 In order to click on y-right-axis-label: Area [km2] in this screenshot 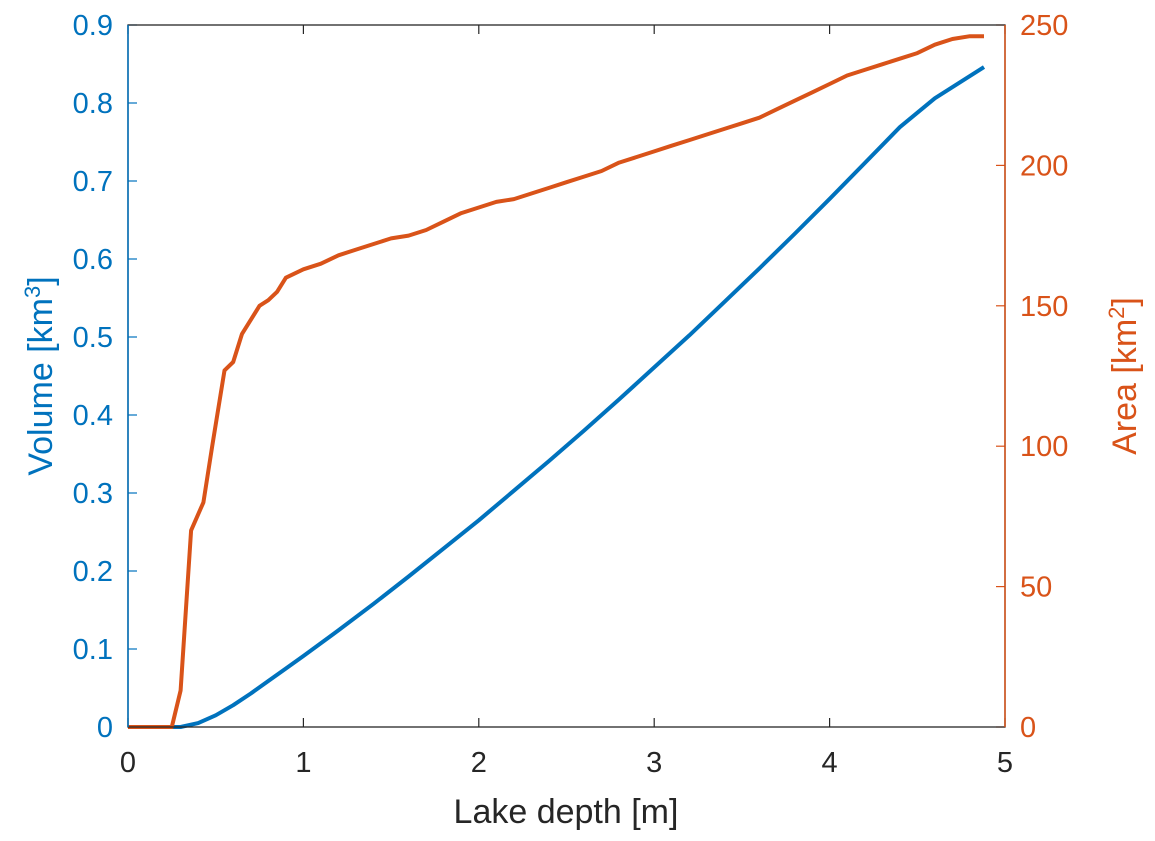, I will do `click(1124, 376)`.